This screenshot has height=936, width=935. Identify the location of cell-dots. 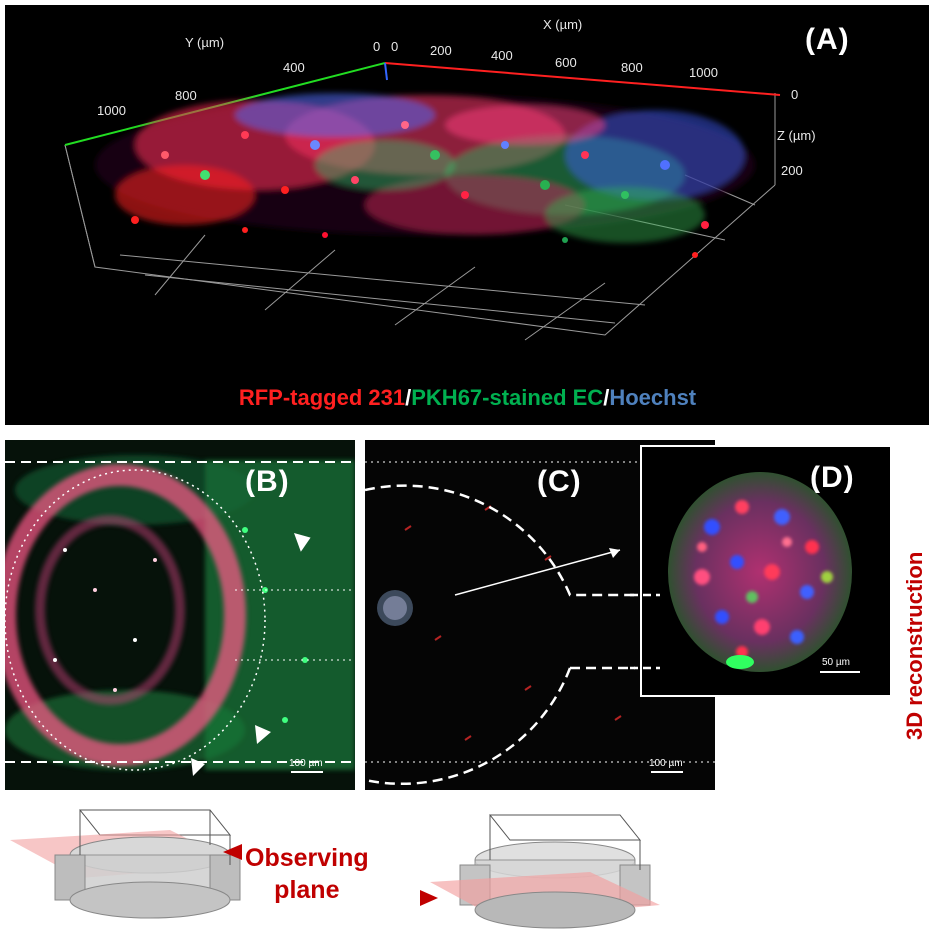
(180, 625).